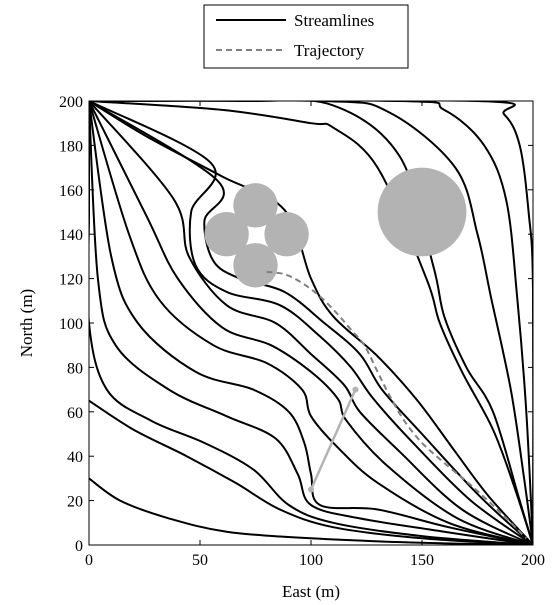 The width and height of the screenshot is (555, 605). I want to click on y-tick-label-9: 180, so click(71, 146).